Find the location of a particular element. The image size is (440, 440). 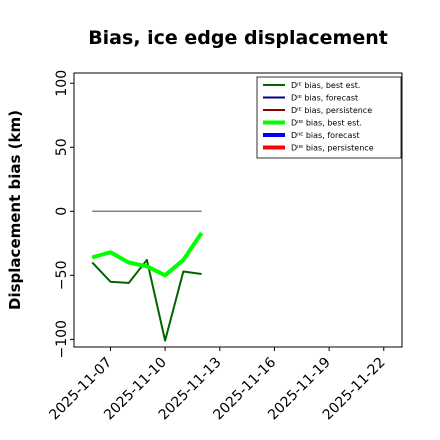

legend-label-5: Dᴵᴵᴱ bias, persistence is located at coordinates (332, 148).